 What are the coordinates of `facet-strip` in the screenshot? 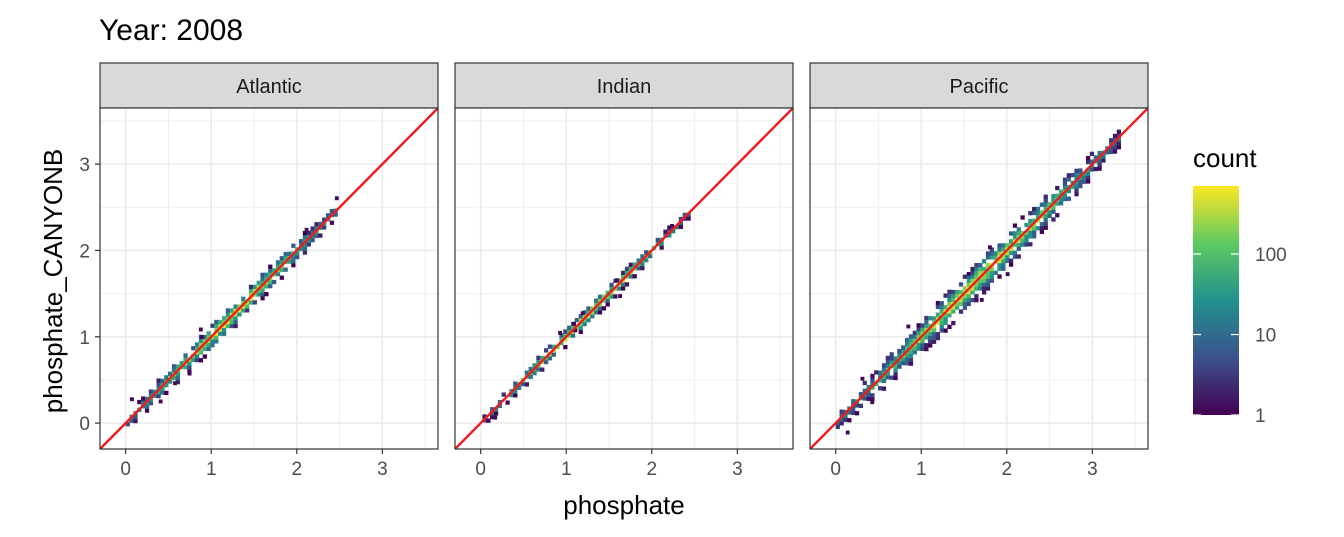 It's located at (979, 85).